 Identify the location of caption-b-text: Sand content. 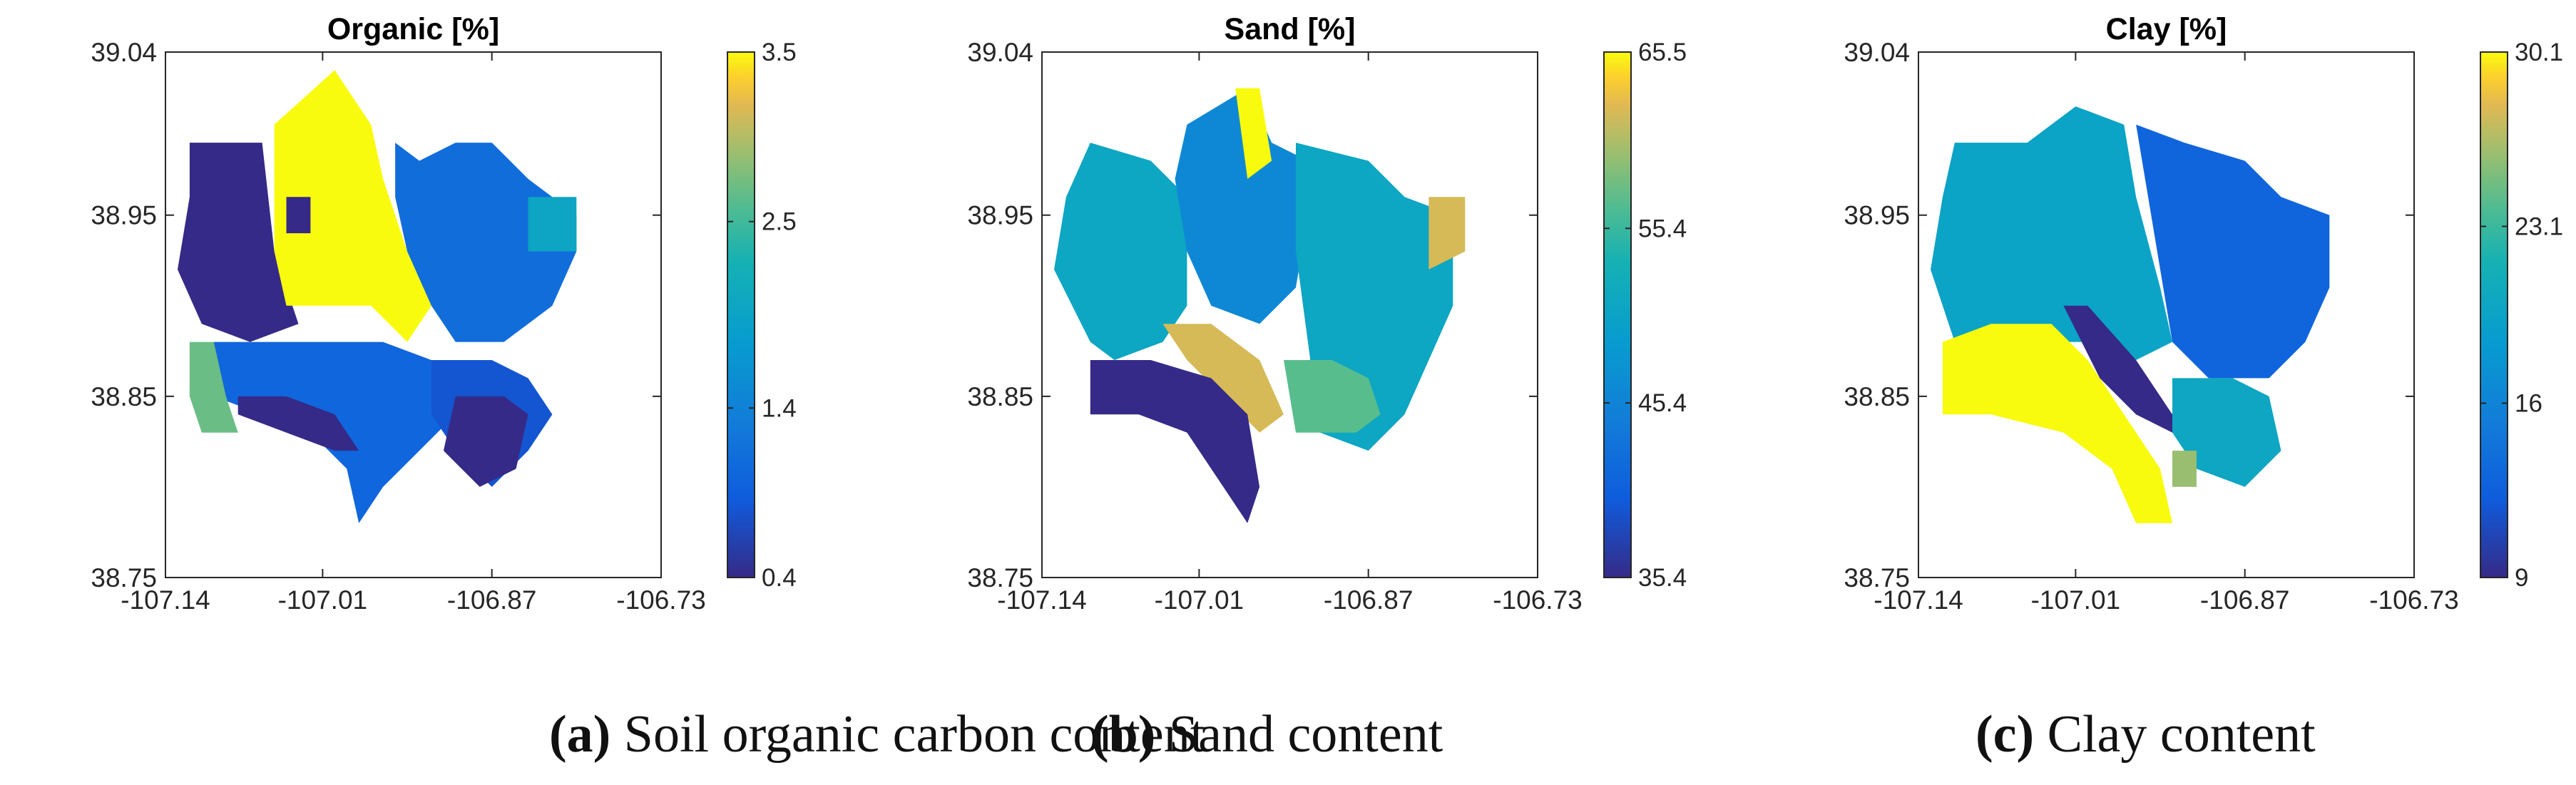
(1299, 734).